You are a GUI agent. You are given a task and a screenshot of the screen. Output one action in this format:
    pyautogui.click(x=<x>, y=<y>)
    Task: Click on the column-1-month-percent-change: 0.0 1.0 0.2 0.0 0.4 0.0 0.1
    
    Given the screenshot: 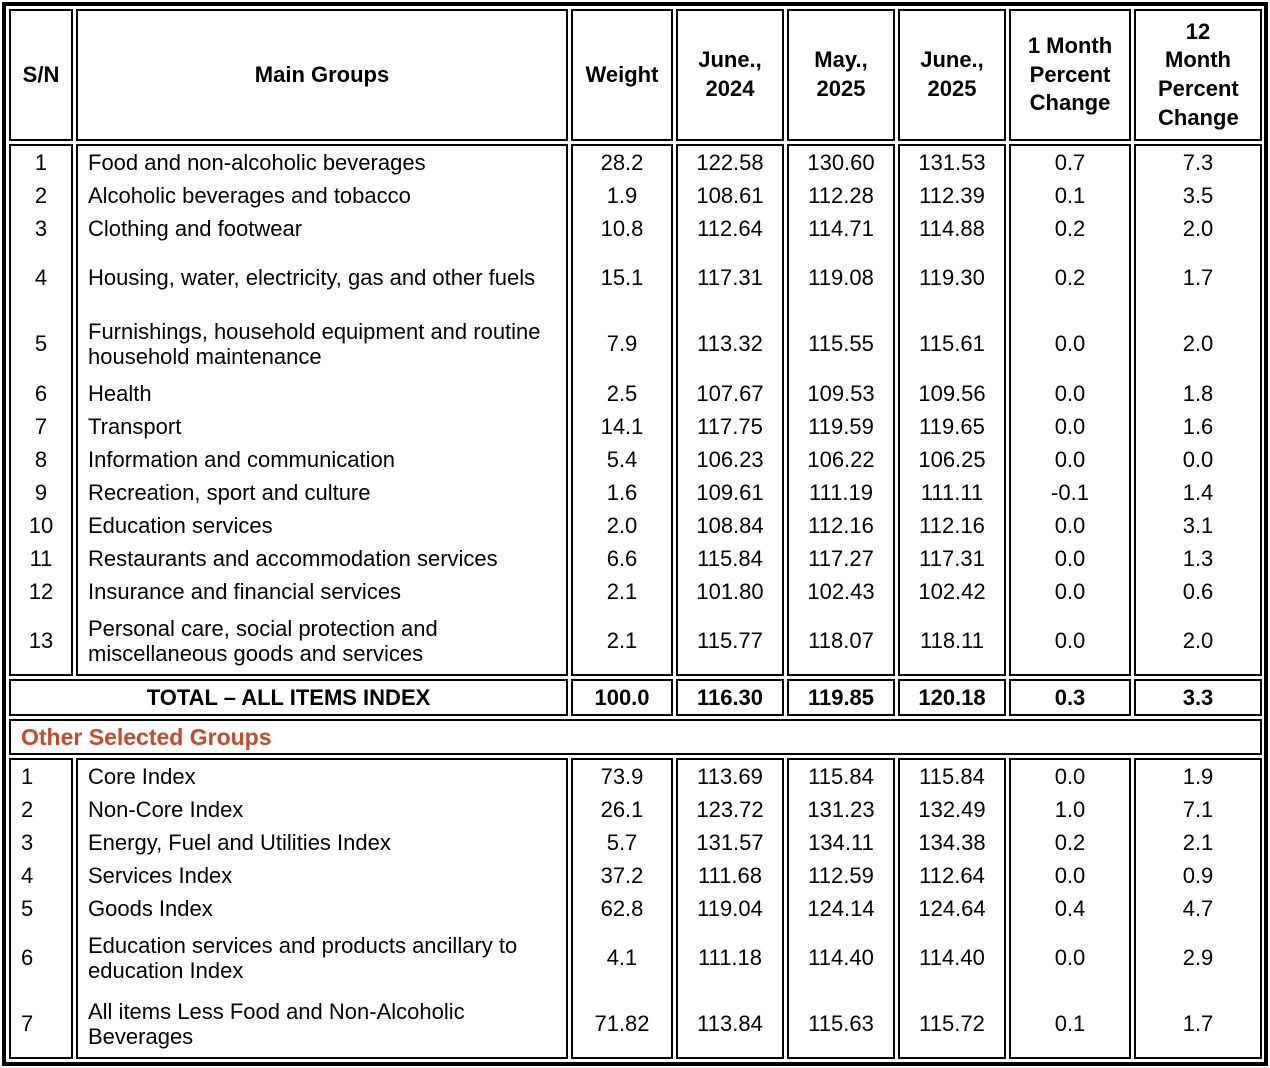 What is the action you would take?
    pyautogui.click(x=1070, y=908)
    